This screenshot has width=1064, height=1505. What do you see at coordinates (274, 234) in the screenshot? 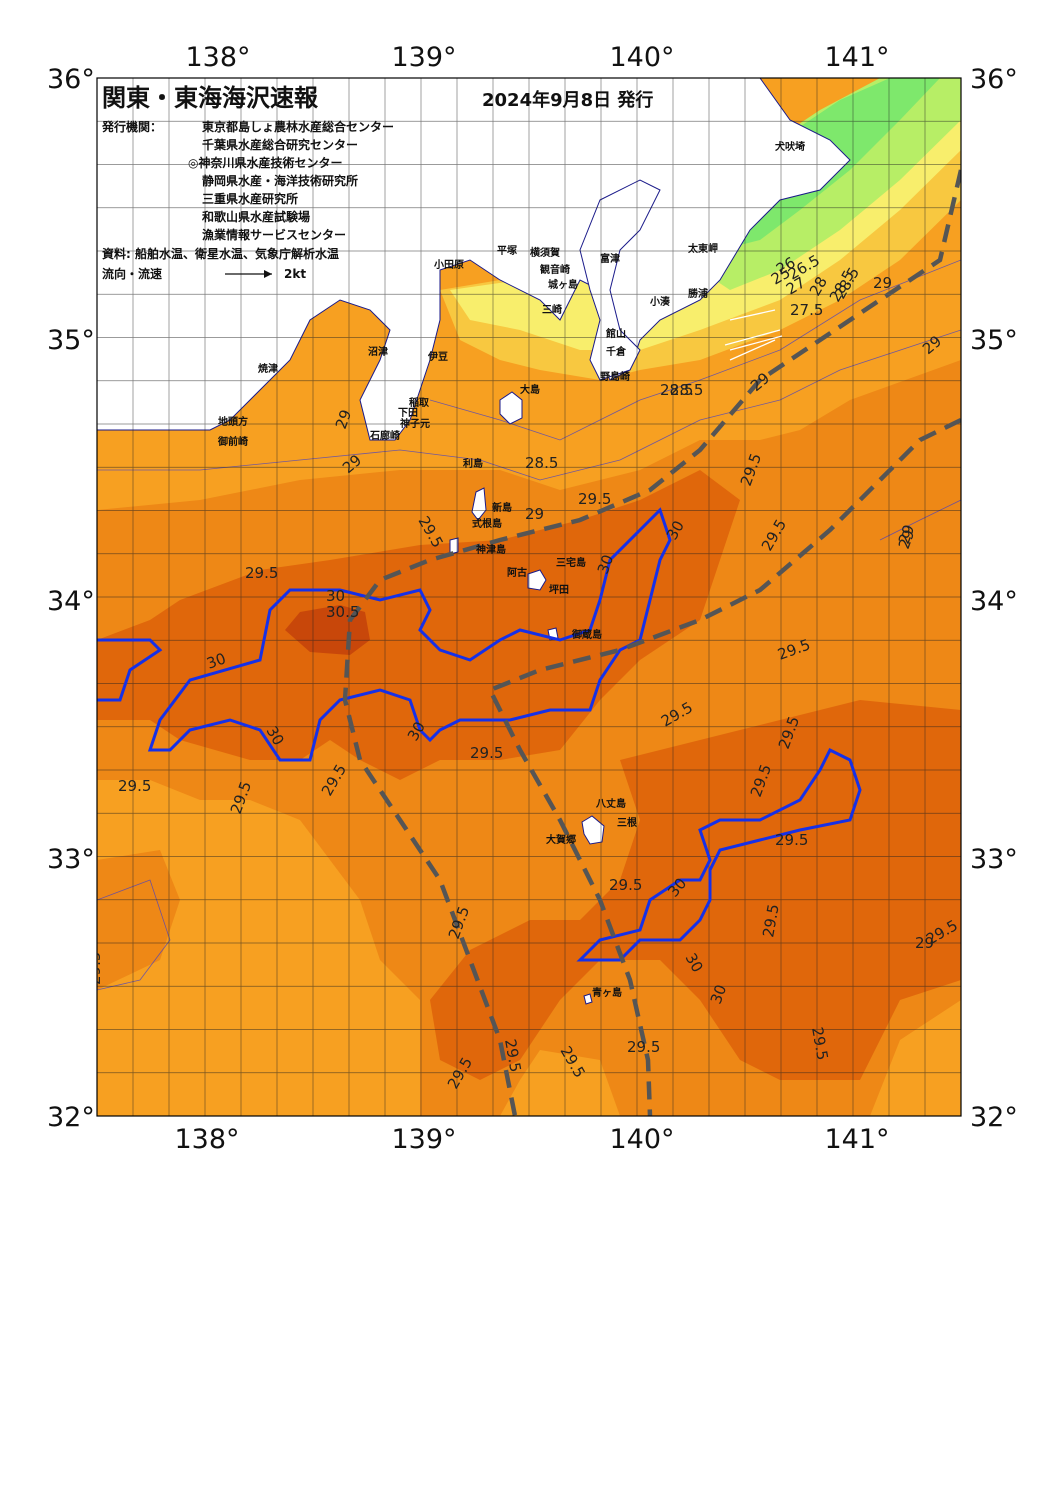
I see `issuer-6: 漁業情報サービスセンター` at bounding box center [274, 234].